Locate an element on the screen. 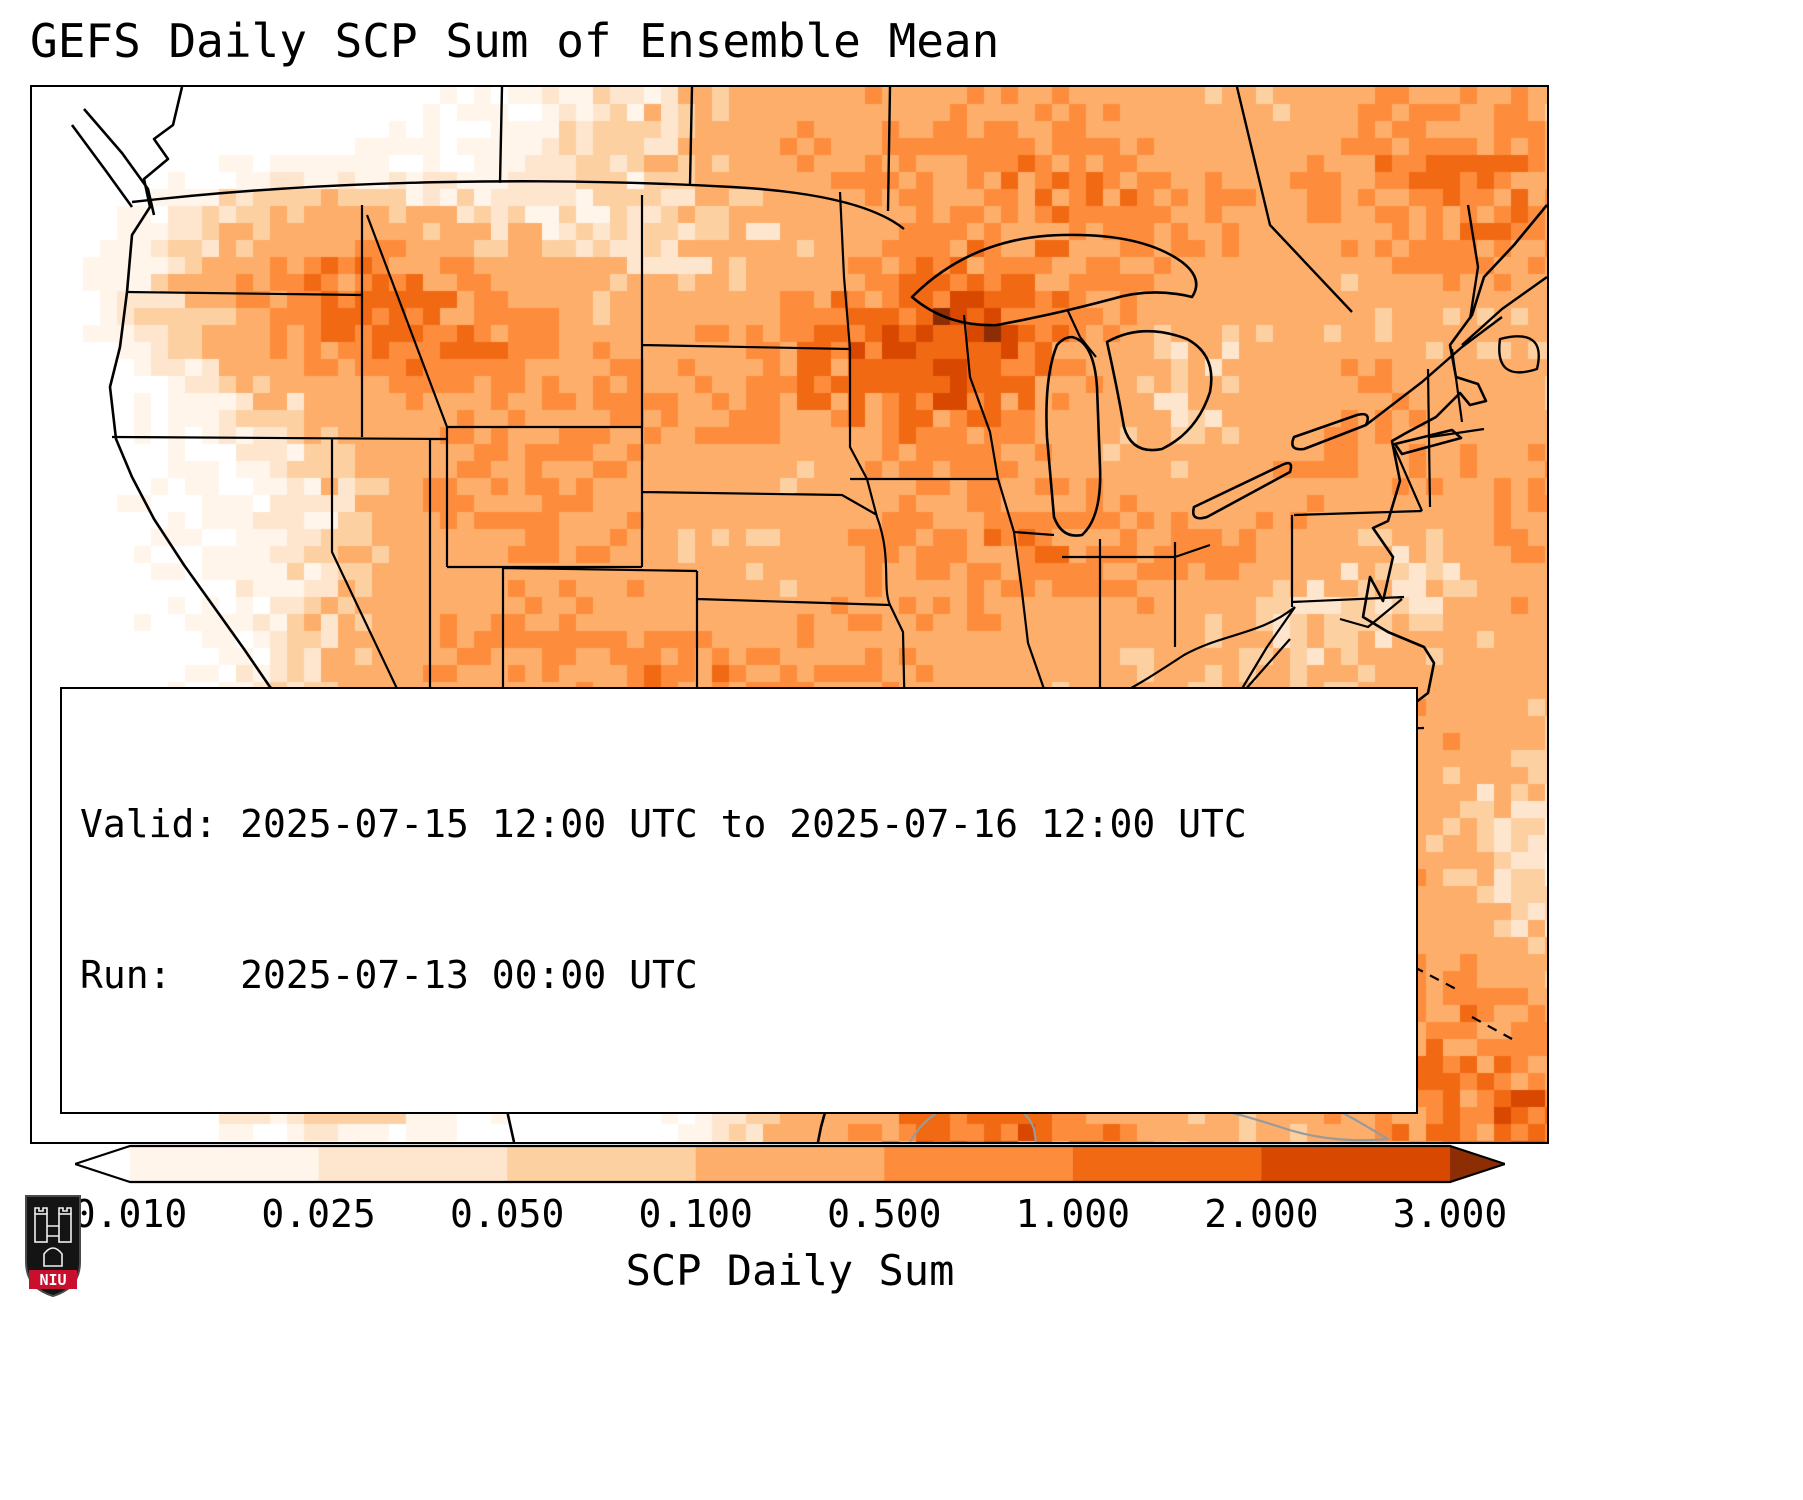  niu-logo-text: NIU is located at coordinates (52, 1280).